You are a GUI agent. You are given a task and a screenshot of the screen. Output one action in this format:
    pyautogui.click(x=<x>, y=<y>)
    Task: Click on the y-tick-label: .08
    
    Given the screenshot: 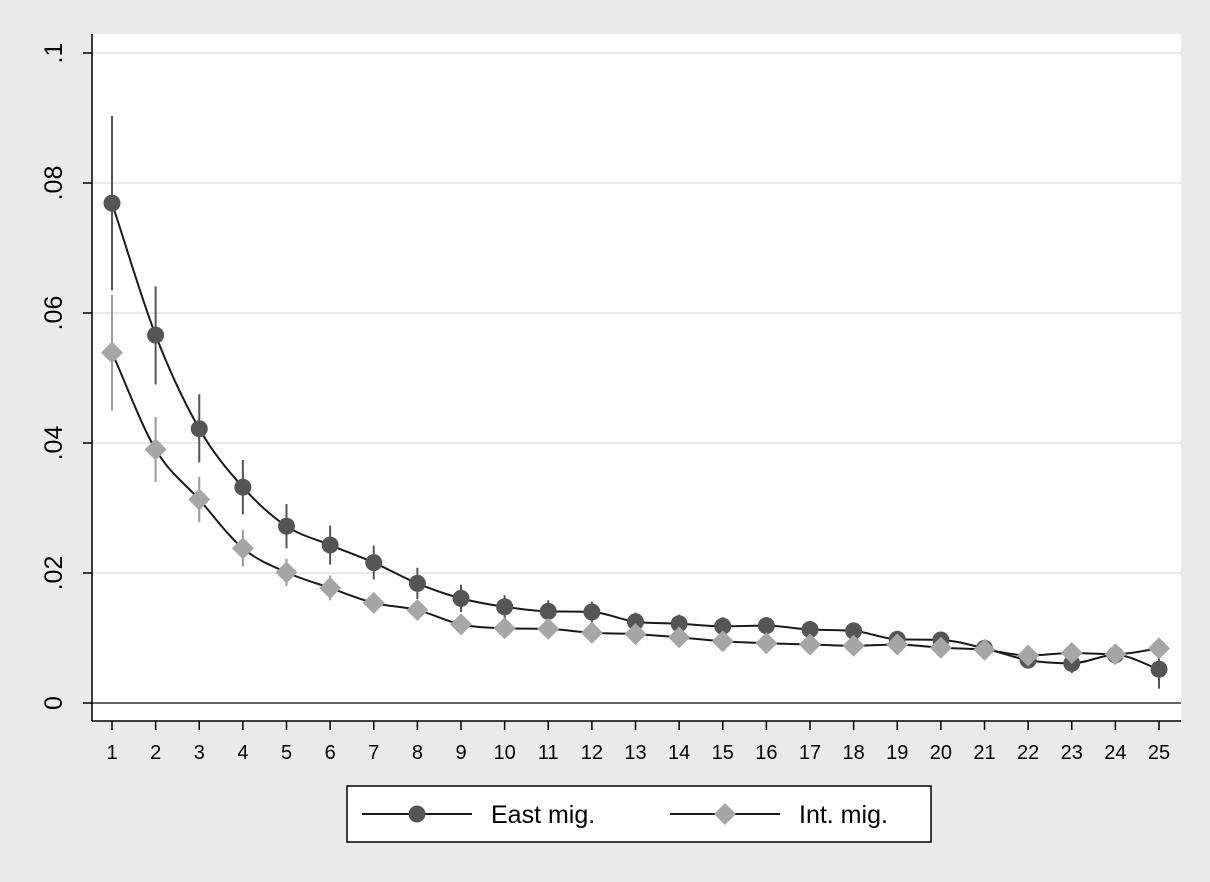 What is the action you would take?
    pyautogui.click(x=54, y=183)
    